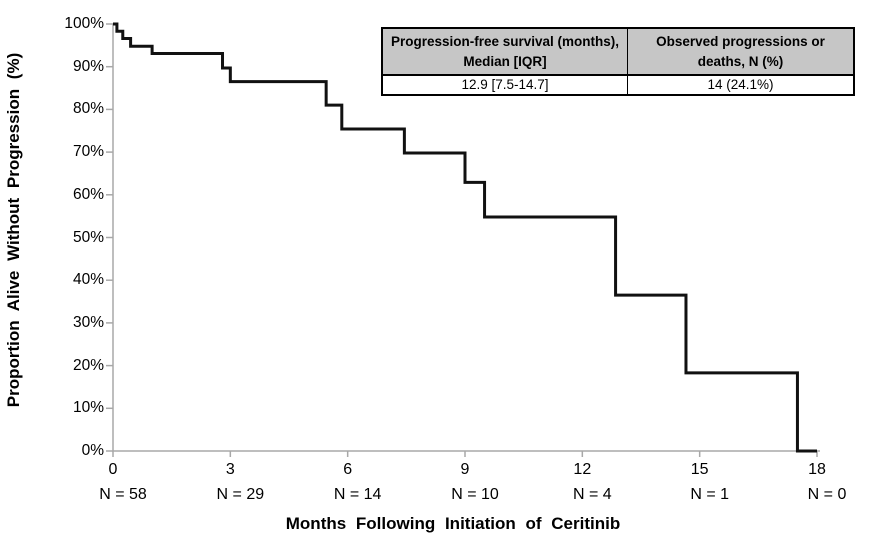 This screenshot has width=885, height=549. Describe the element at coordinates (475, 494) in the screenshot. I see `at-risk-count-label: N = 10` at that location.